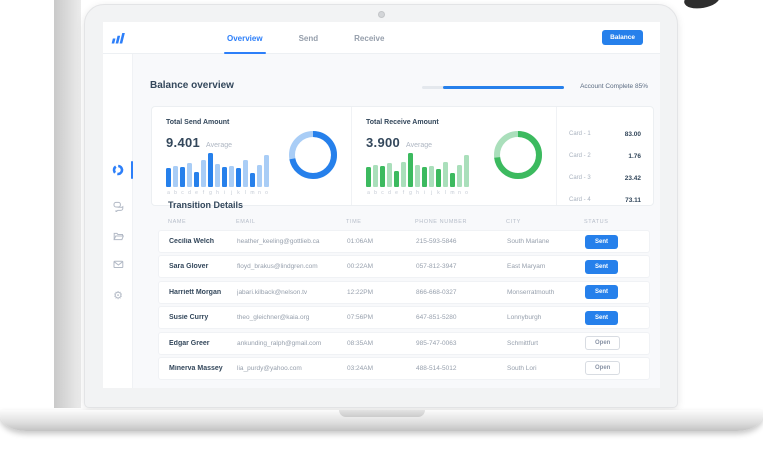 The image size is (763, 449). Describe the element at coordinates (396, 179) in the screenshot. I see `receive-bar-e` at that location.